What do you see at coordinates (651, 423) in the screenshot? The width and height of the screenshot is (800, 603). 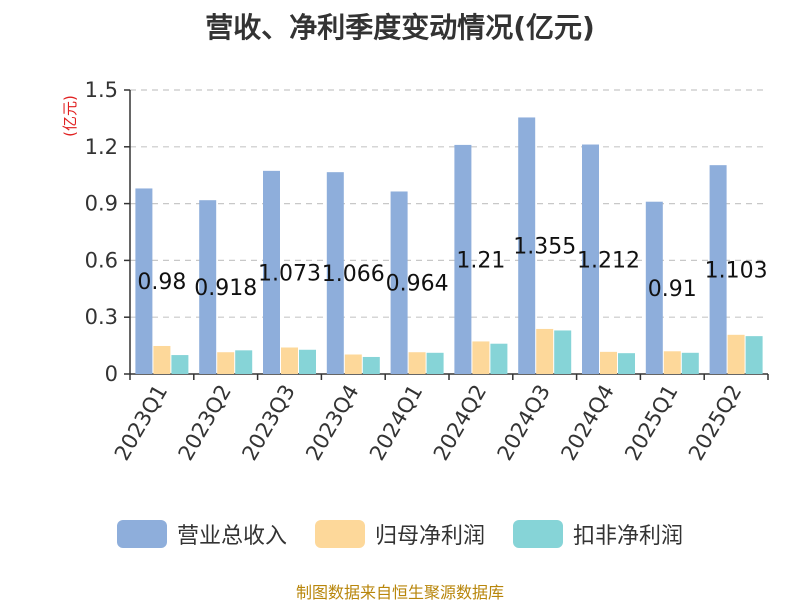 I see `x-tick-label: 2025Q1` at bounding box center [651, 423].